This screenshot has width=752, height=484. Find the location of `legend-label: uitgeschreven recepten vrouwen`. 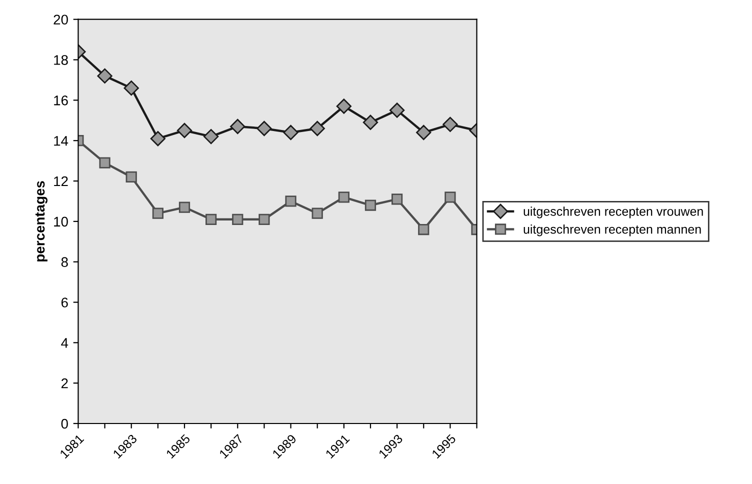

legend-label: uitgeschreven recepten vrouwen is located at coordinates (613, 212).